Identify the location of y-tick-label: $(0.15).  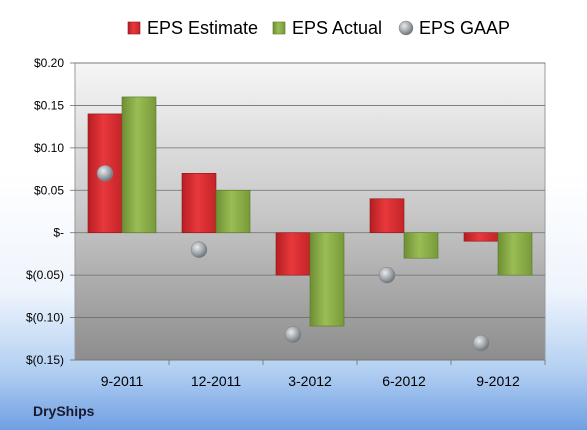
(45, 360).